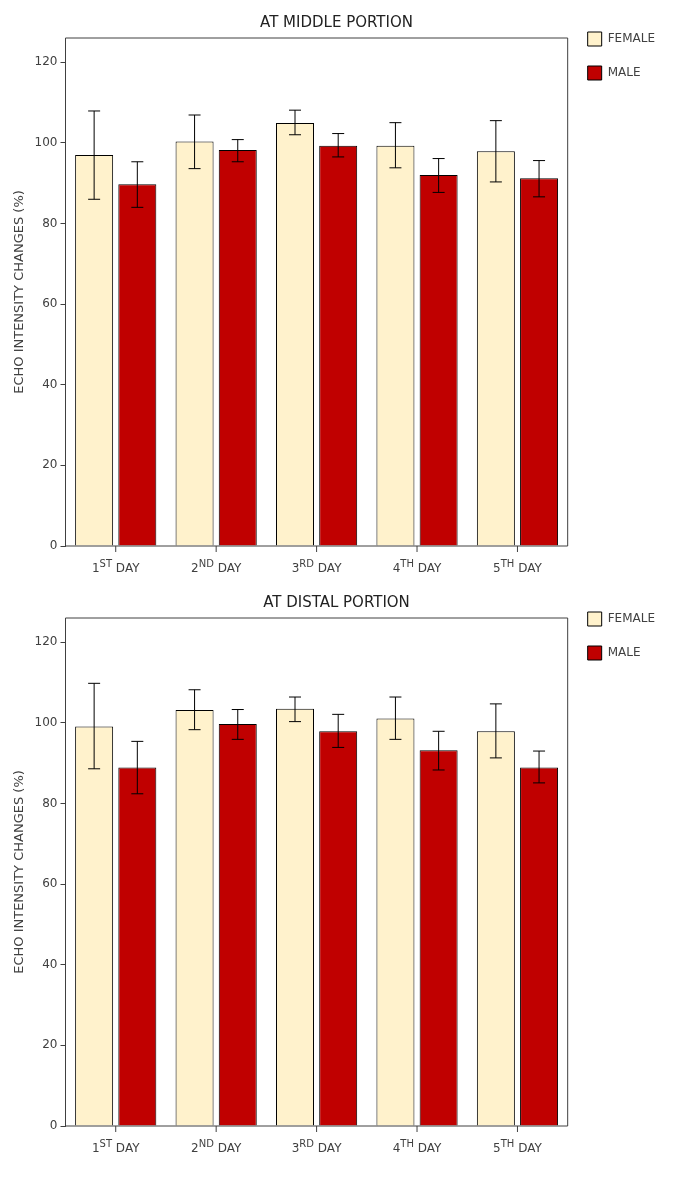 Image resolution: width=681 pixels, height=1180 pixels. I want to click on chart-title: AT MIDDLE PORTION, so click(336, 21).